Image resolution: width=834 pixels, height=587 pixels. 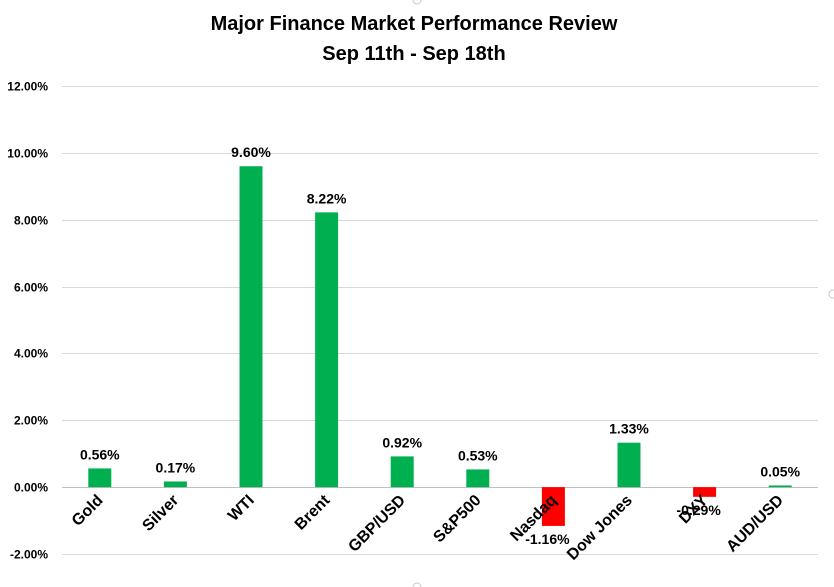 What do you see at coordinates (755, 524) in the screenshot?
I see `category-label: AUD/USD` at bounding box center [755, 524].